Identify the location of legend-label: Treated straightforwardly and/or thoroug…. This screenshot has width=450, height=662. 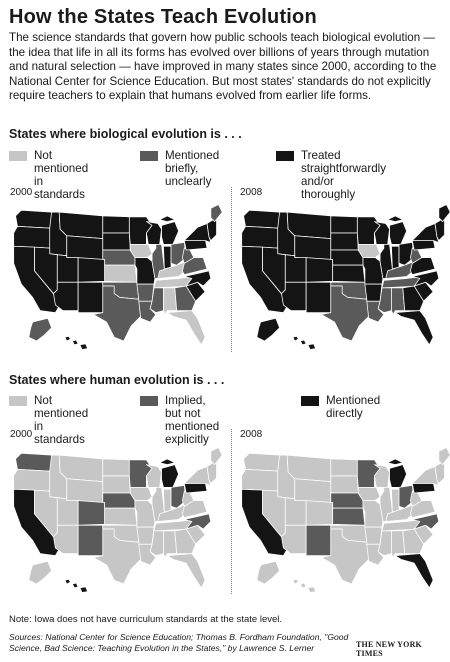
(344, 175).